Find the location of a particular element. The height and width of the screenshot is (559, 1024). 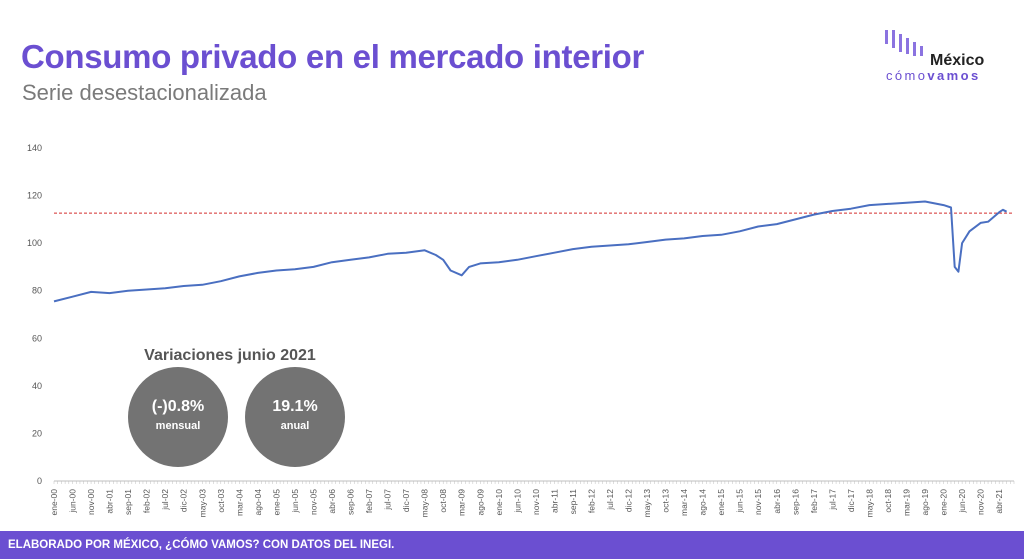

x-tick-label: ene-00 is located at coordinates (54, 502).